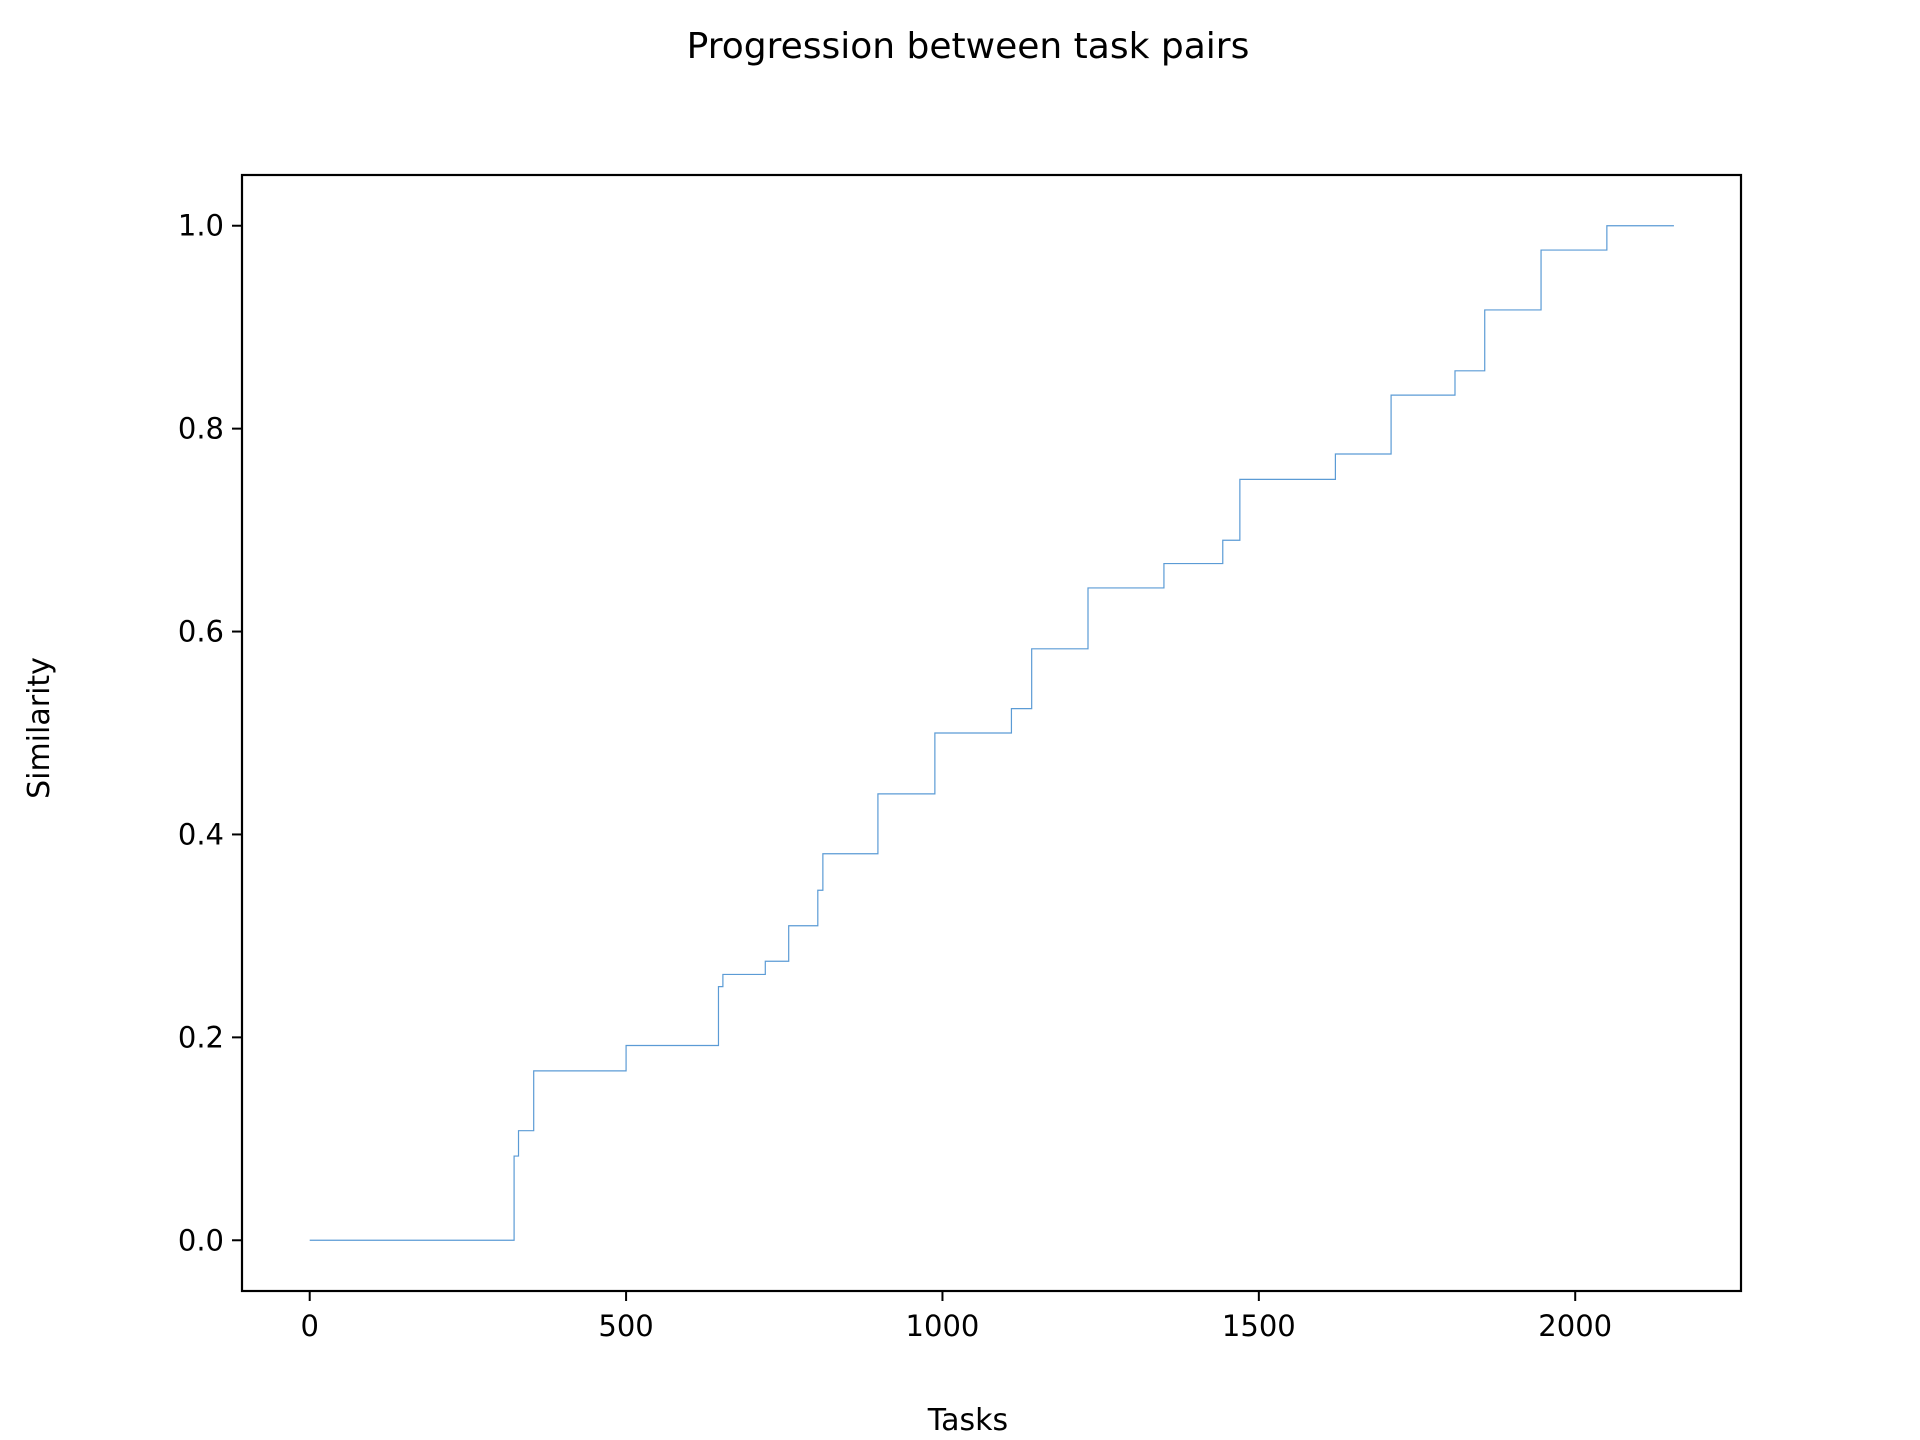 The image size is (1920, 1440). Describe the element at coordinates (625, 1326) in the screenshot. I see `x-tick-label: 500` at that location.